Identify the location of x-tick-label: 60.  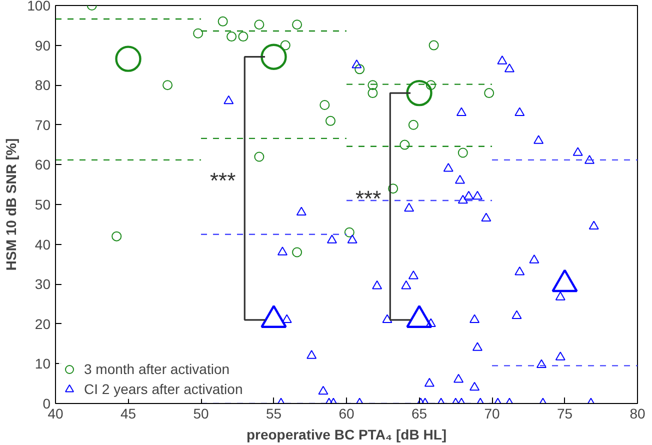
(346, 414).